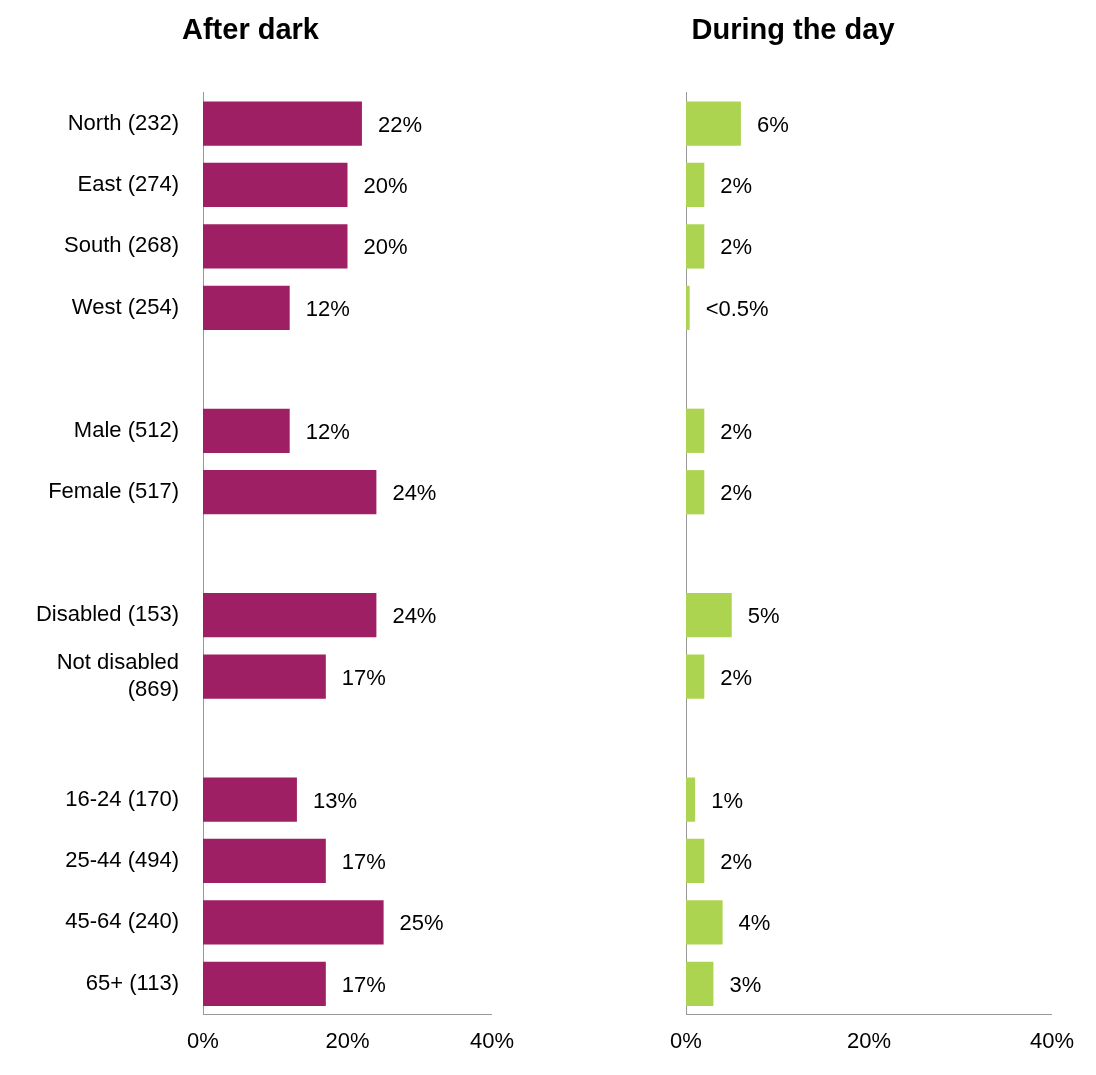  I want to click on y-tick-label: 16-24 (170), so click(122, 798).